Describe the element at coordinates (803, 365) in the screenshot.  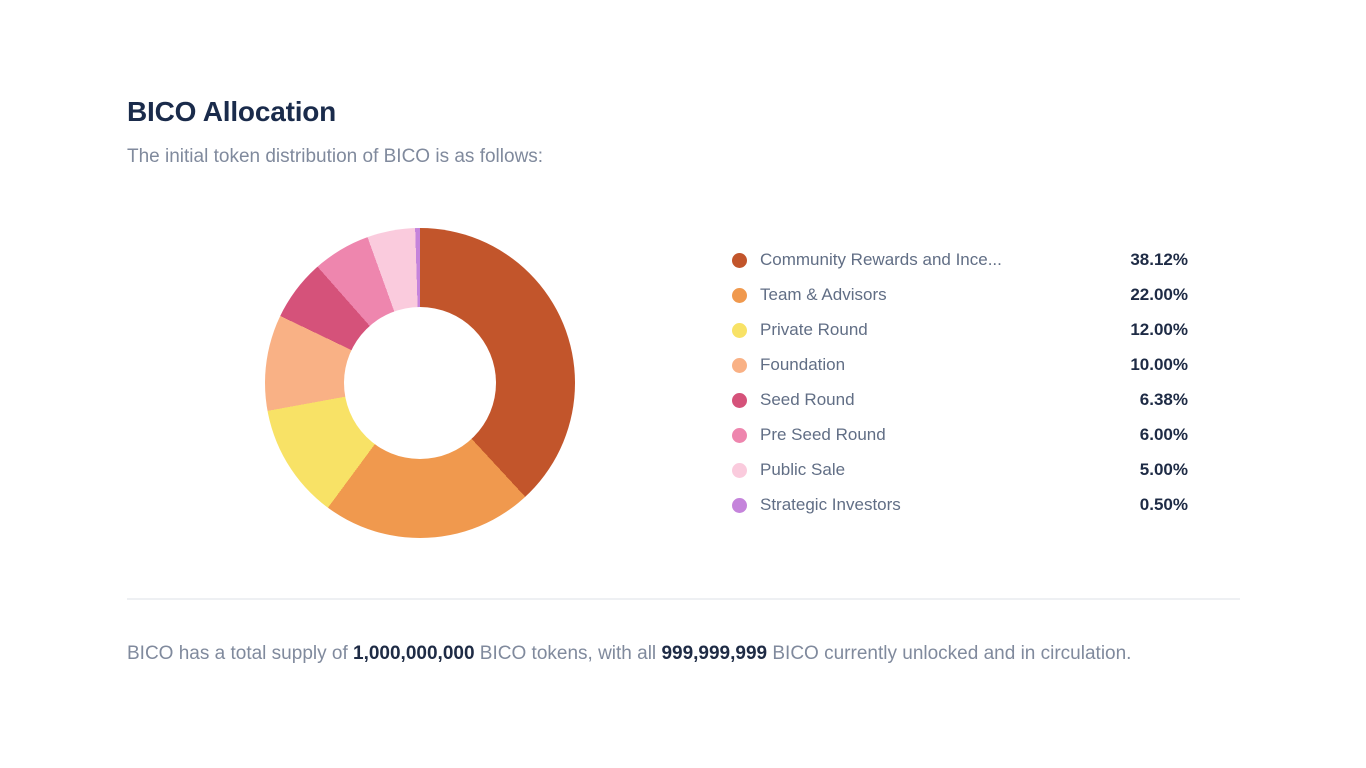
I see `legend-label: Foundation` at that location.